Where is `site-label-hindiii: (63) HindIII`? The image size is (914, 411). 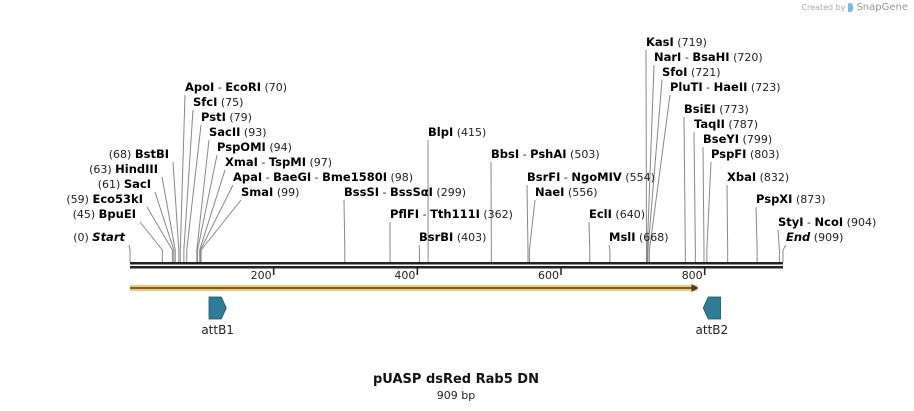 site-label-hindiii: (63) HindIII is located at coordinates (123, 169).